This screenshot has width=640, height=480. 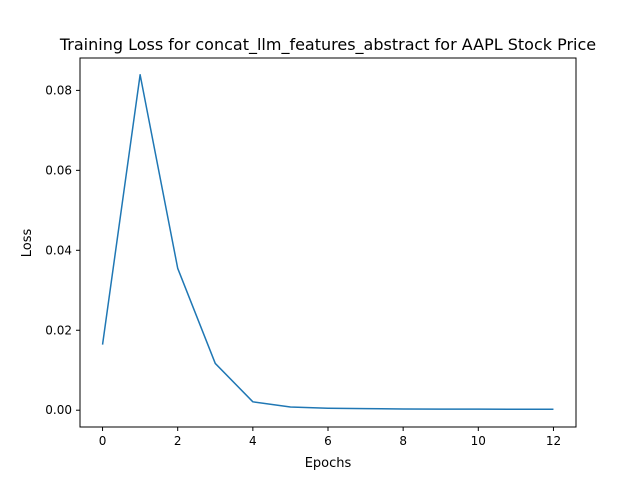 What do you see at coordinates (328, 463) in the screenshot?
I see `x-axis-label: Epochs` at bounding box center [328, 463].